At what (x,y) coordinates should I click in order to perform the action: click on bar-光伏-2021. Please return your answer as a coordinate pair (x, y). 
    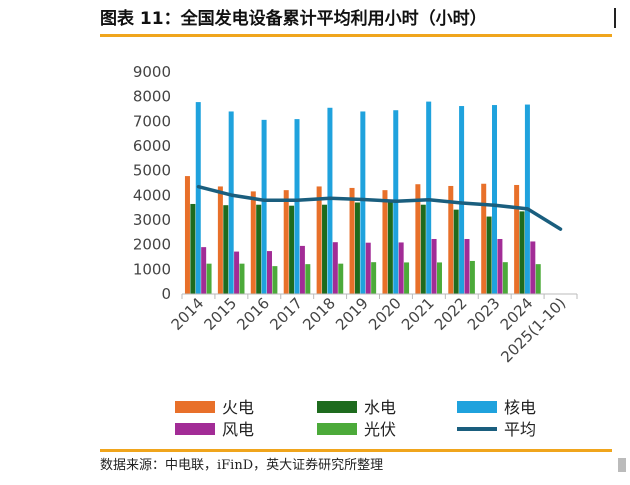
    Looking at the image, I should click on (439, 278).